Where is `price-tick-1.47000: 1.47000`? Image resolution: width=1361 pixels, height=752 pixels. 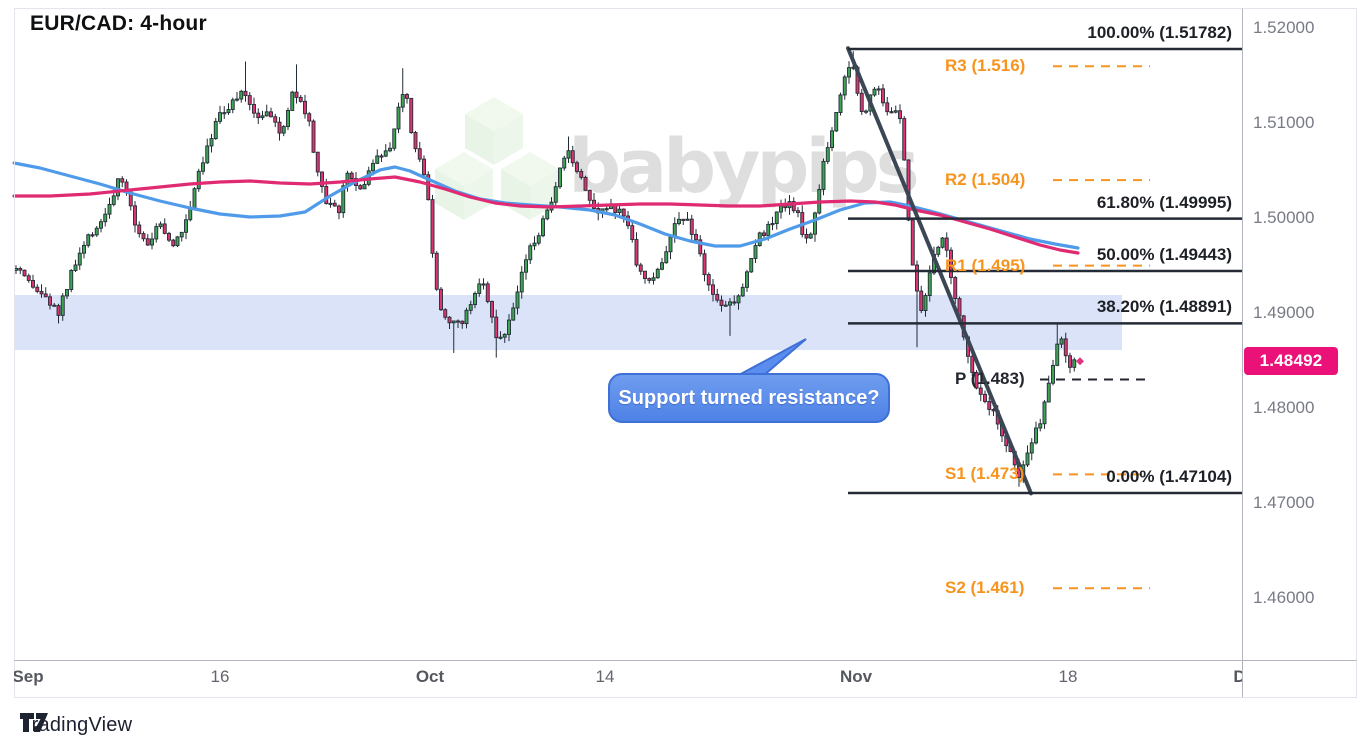 price-tick-1.47000: 1.47000 is located at coordinates (1284, 502).